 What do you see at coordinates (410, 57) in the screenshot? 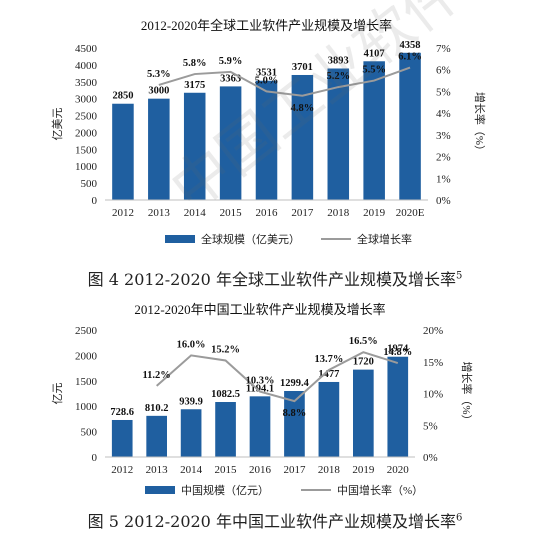
I see `global-chart-growth-value-label: 6.1%` at bounding box center [410, 57].